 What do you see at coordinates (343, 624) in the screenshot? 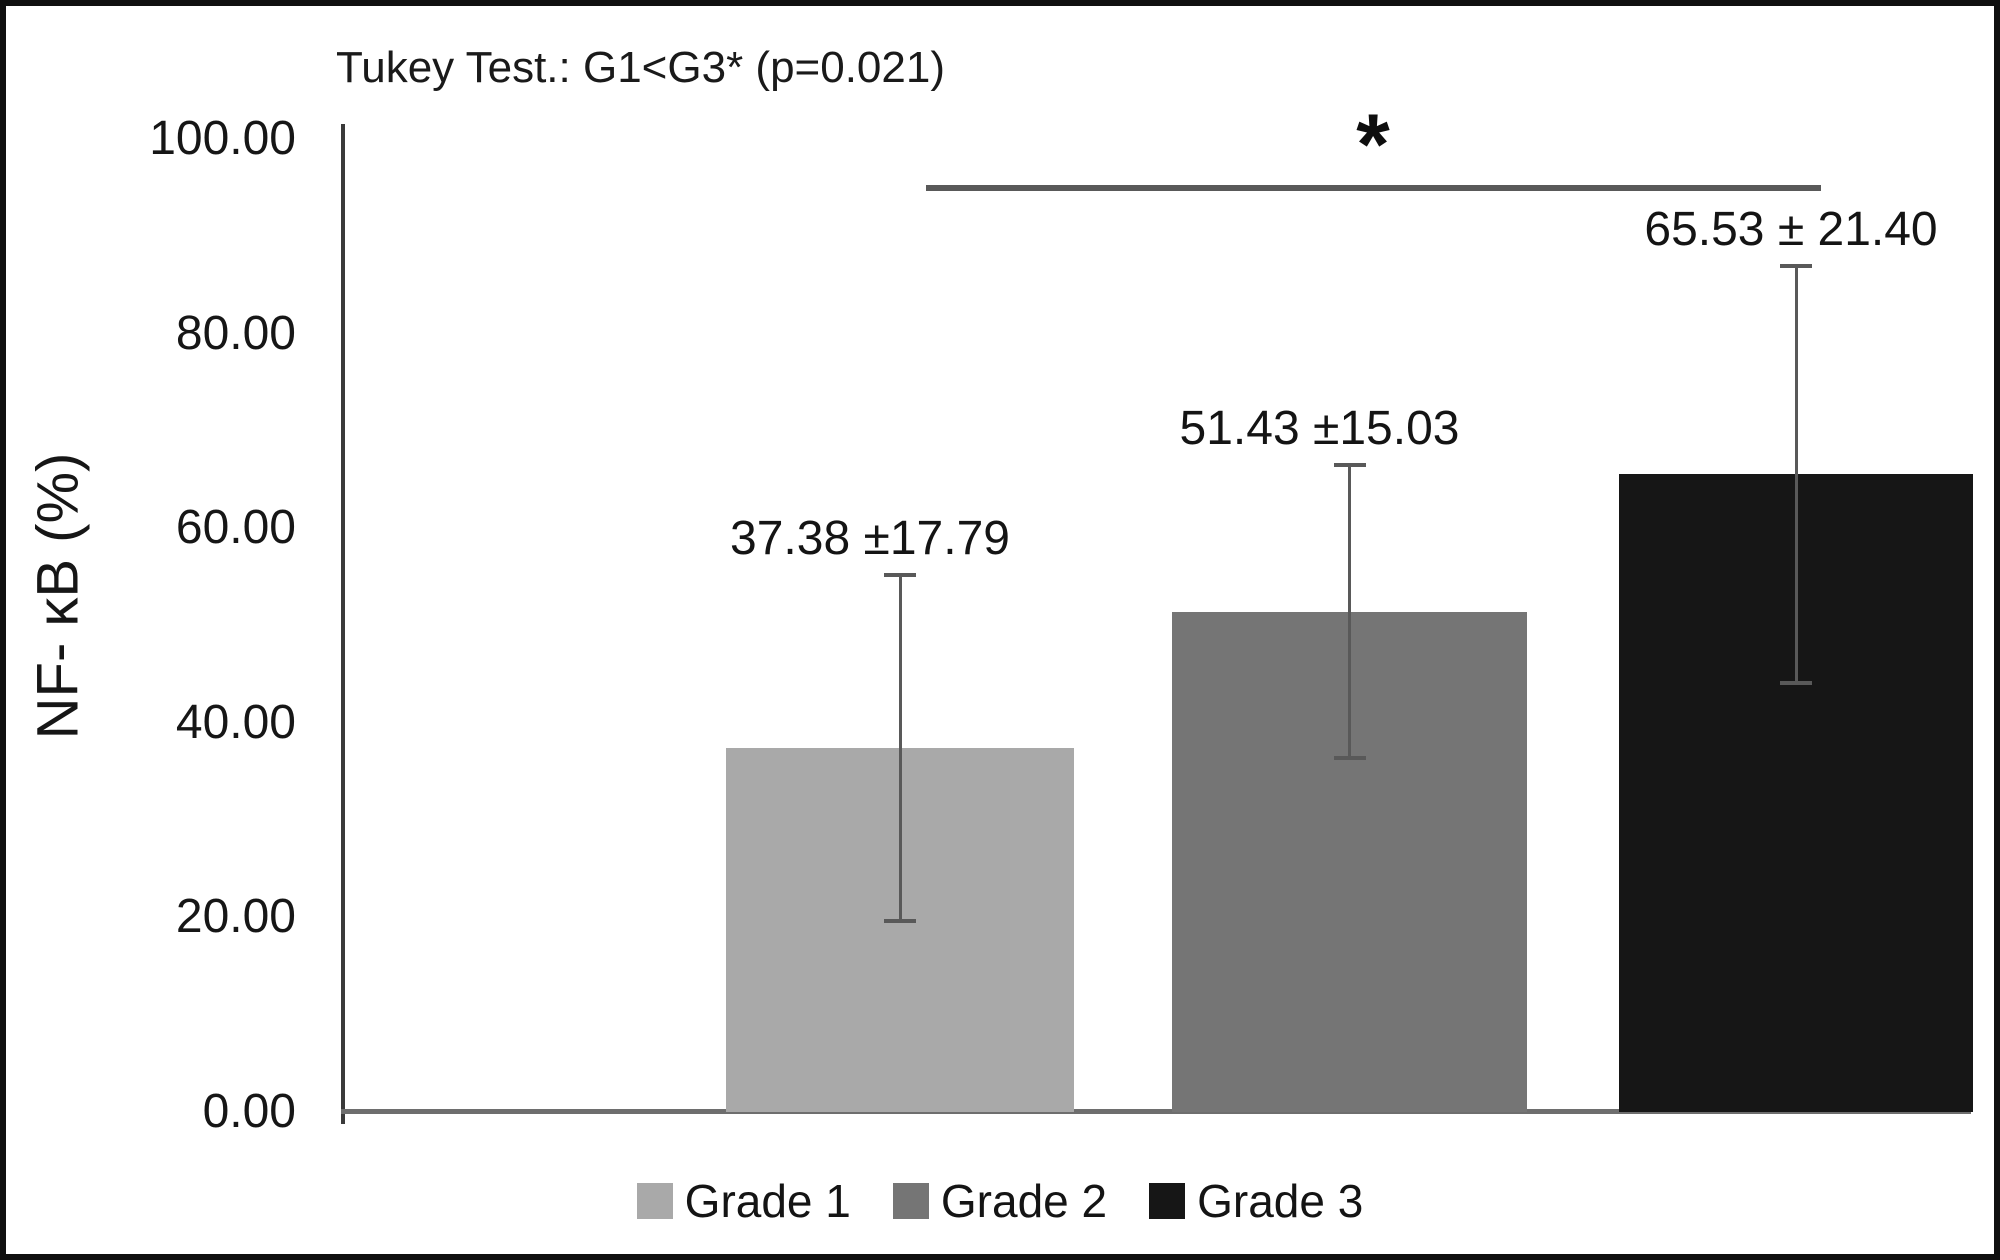
I see `y-axis-line` at bounding box center [343, 624].